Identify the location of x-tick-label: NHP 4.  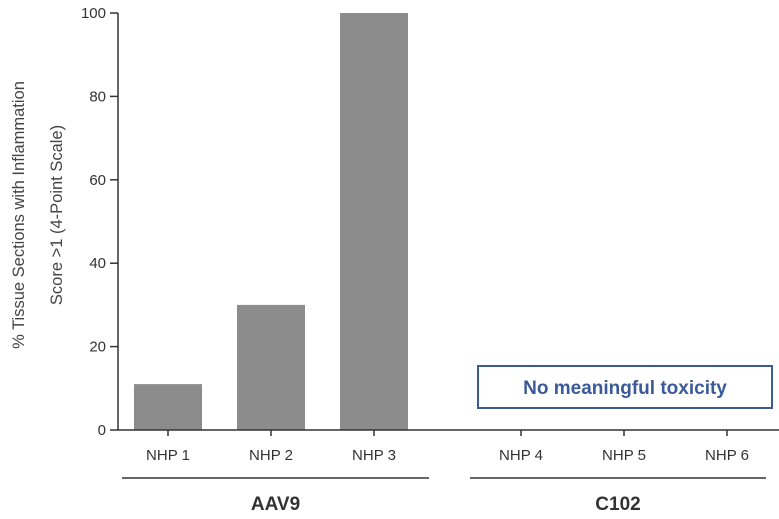
(521, 455).